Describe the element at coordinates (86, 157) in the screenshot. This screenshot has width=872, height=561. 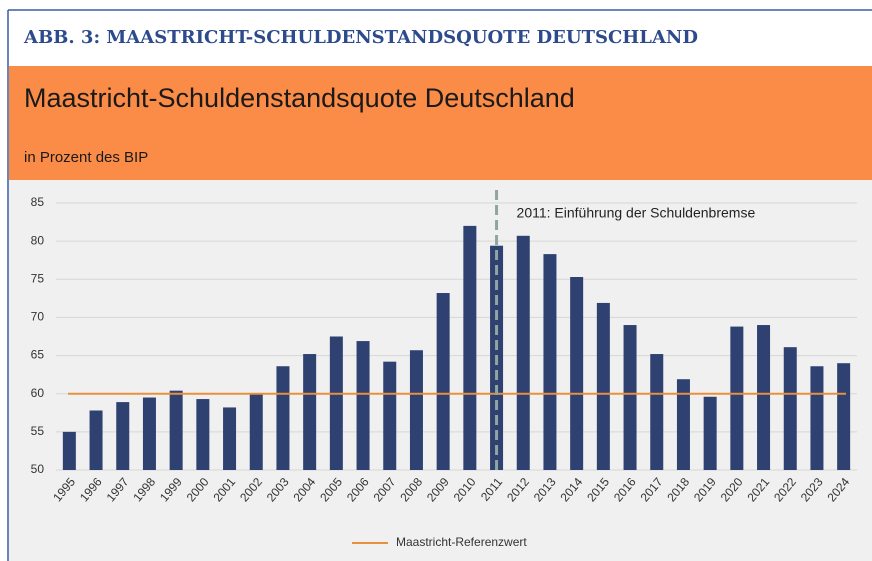
I see `chart-subtitle: in Prozent des BIP` at that location.